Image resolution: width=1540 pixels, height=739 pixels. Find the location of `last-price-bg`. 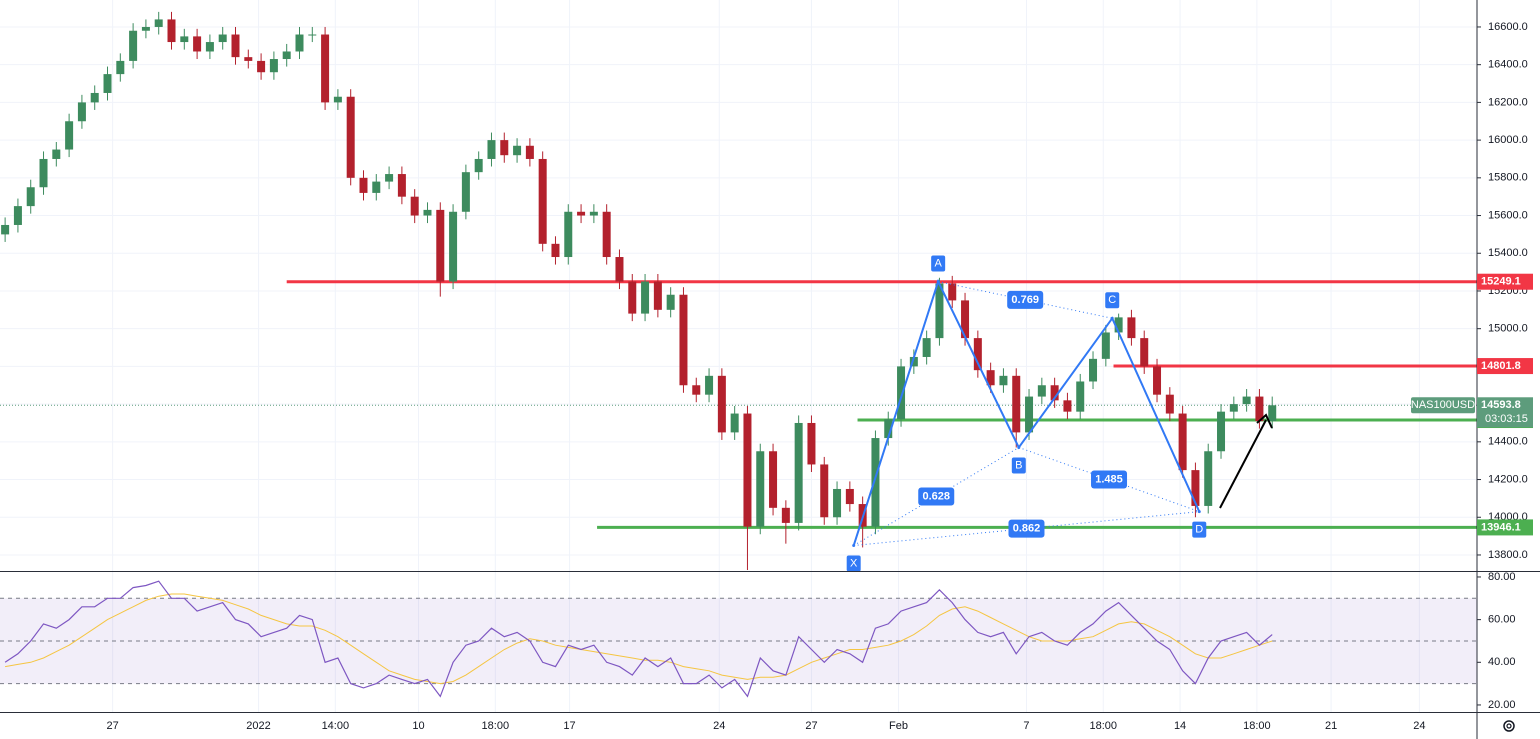

last-price-bg is located at coordinates (1505, 412).